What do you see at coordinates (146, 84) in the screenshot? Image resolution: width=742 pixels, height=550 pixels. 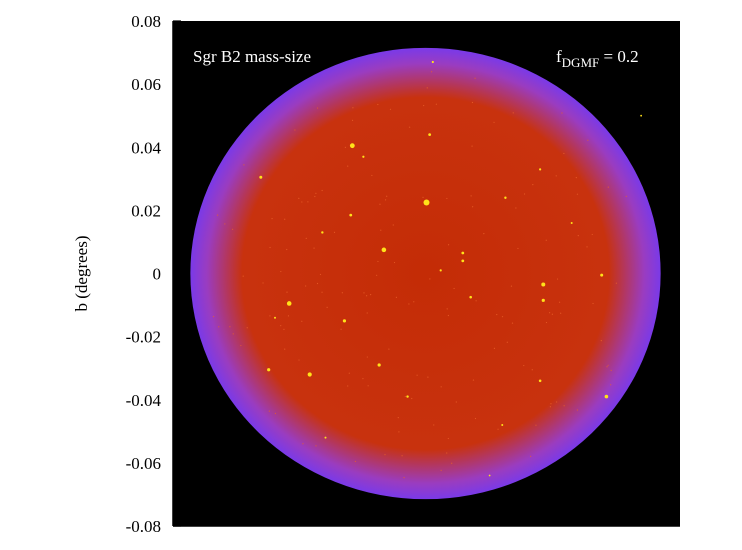 I see `y-tick-label: 0.06` at bounding box center [146, 84].